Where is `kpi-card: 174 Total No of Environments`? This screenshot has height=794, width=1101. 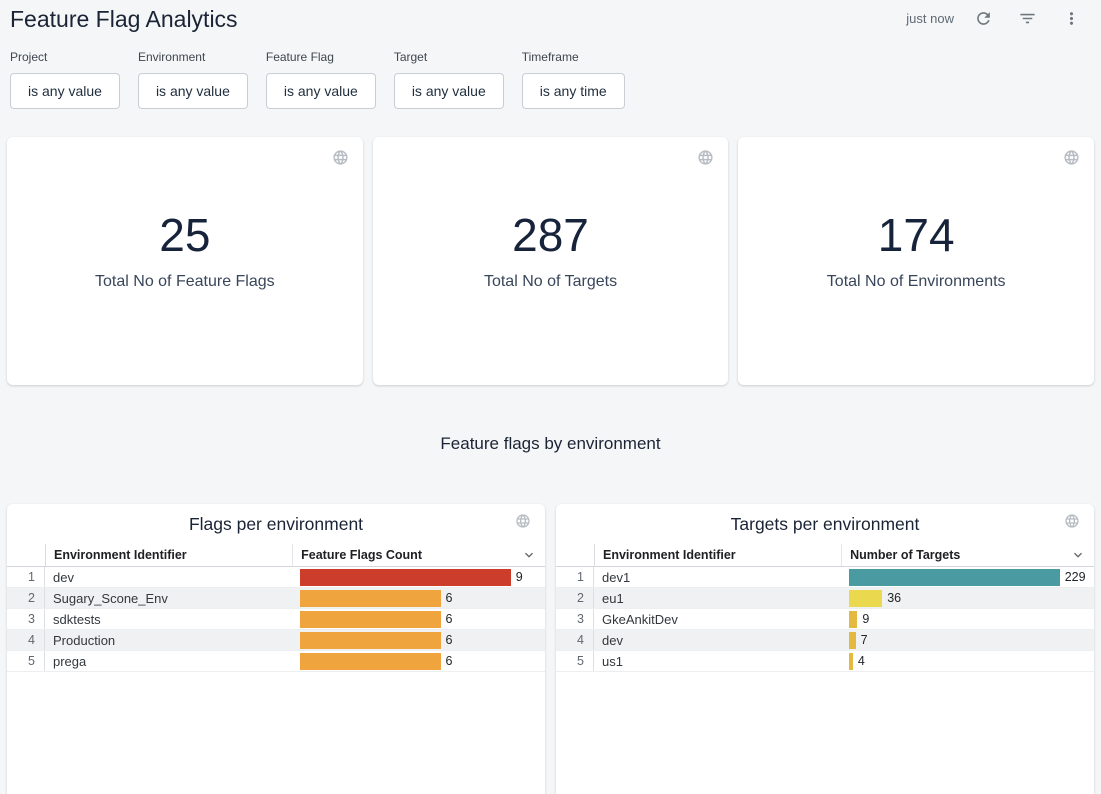
kpi-card: 174 Total No of Environments is located at coordinates (916, 261).